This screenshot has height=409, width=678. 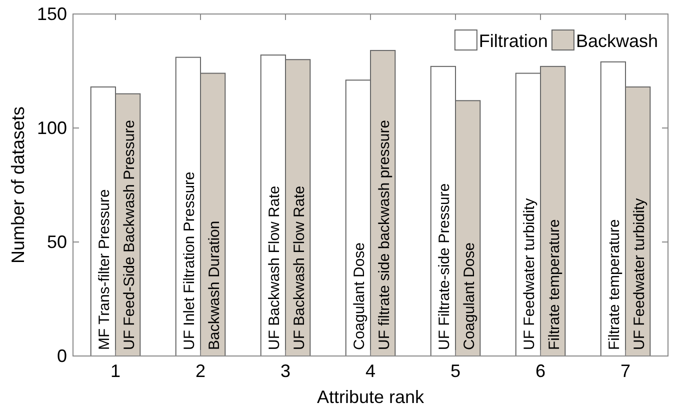 I want to click on x-tick-label: 5, so click(x=455, y=370).